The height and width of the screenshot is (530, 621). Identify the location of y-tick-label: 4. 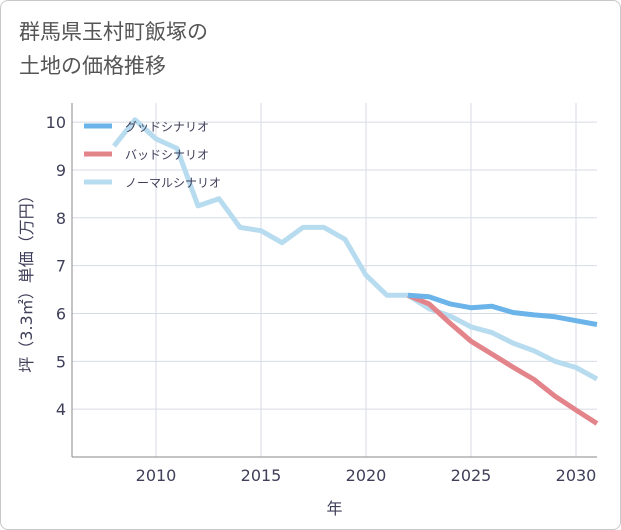
(61, 409).